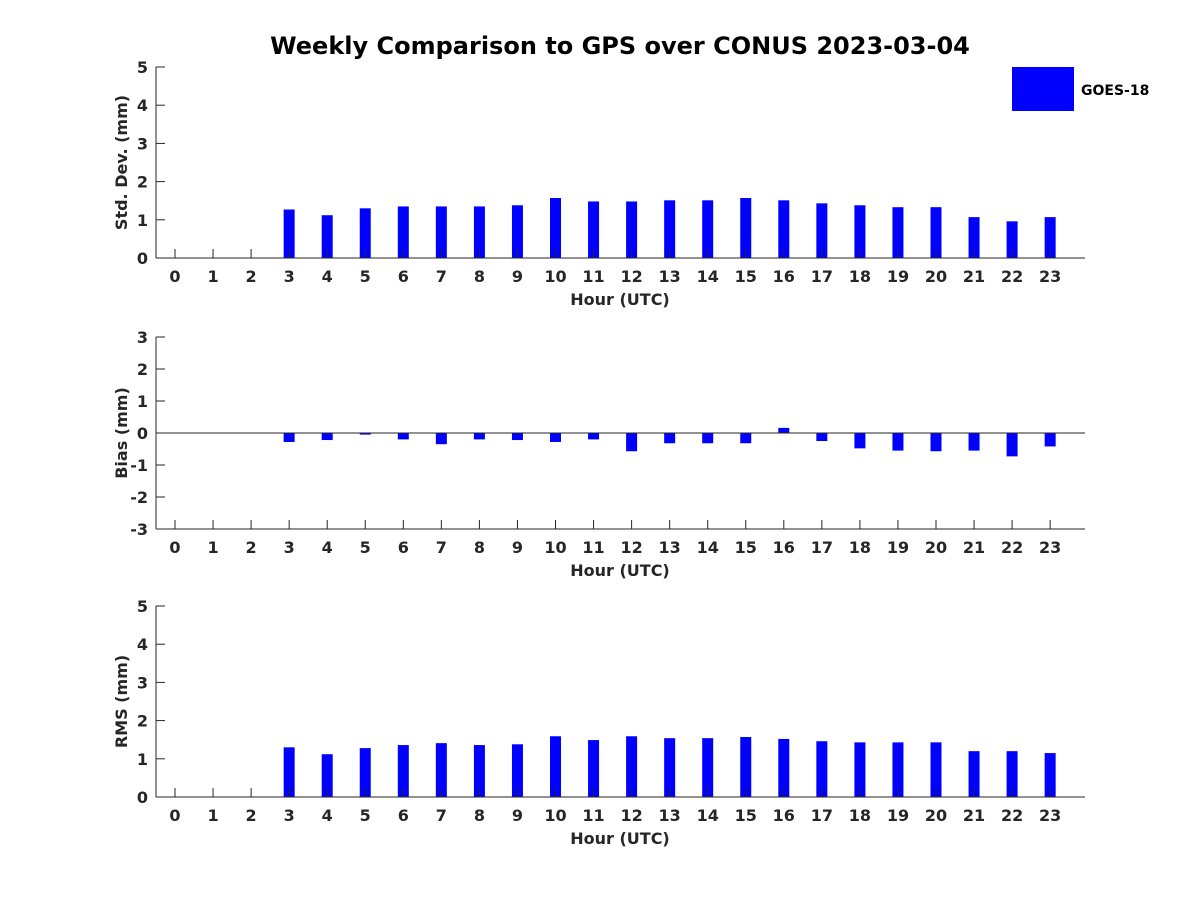 The width and height of the screenshot is (1200, 900). I want to click on y-tick-label: -2, so click(139, 497).